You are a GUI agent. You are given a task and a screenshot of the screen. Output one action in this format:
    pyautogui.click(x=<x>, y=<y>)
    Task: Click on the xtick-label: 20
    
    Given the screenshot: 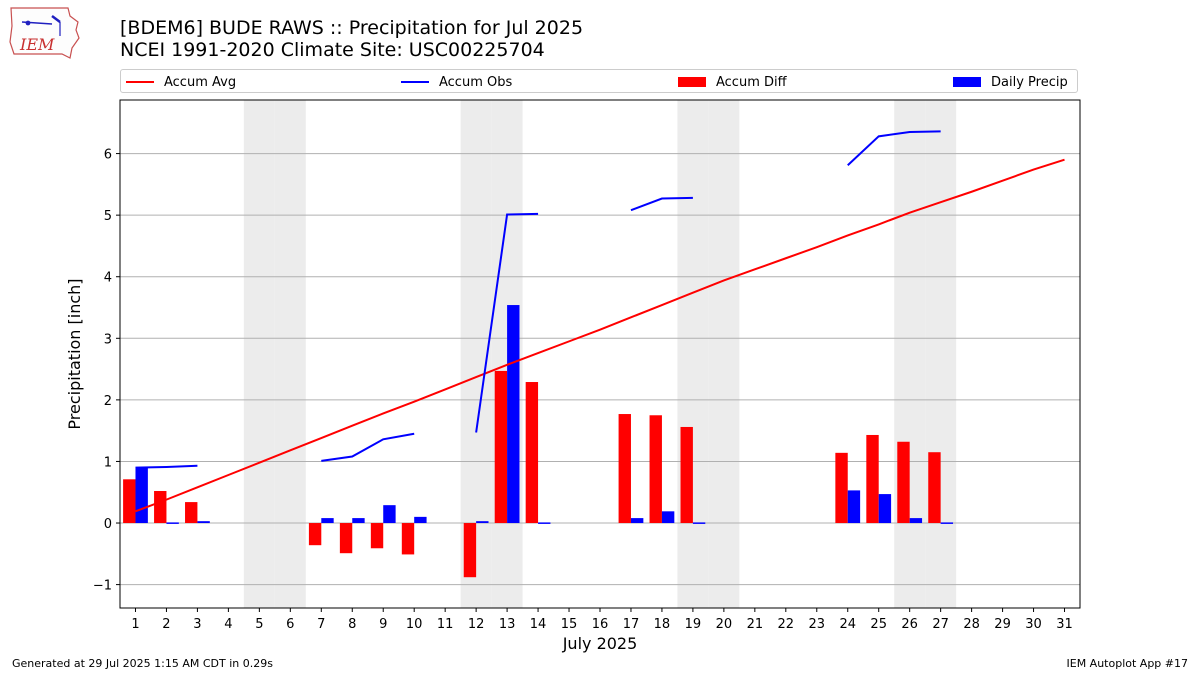 What is the action you would take?
    pyautogui.click(x=724, y=624)
    